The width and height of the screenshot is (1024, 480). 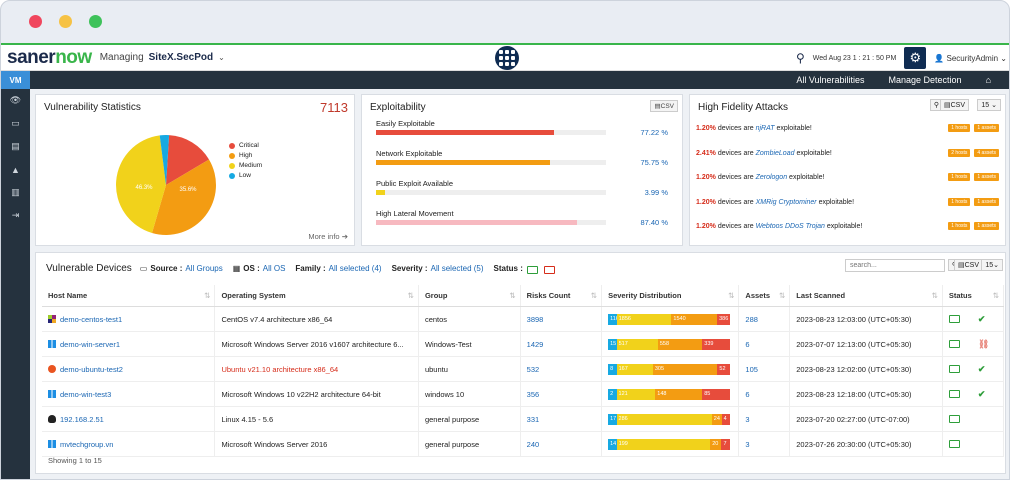 What do you see at coordinates (989, 105) in the screenshot?
I see `page-size-select: 15 ⌄` at bounding box center [989, 105].